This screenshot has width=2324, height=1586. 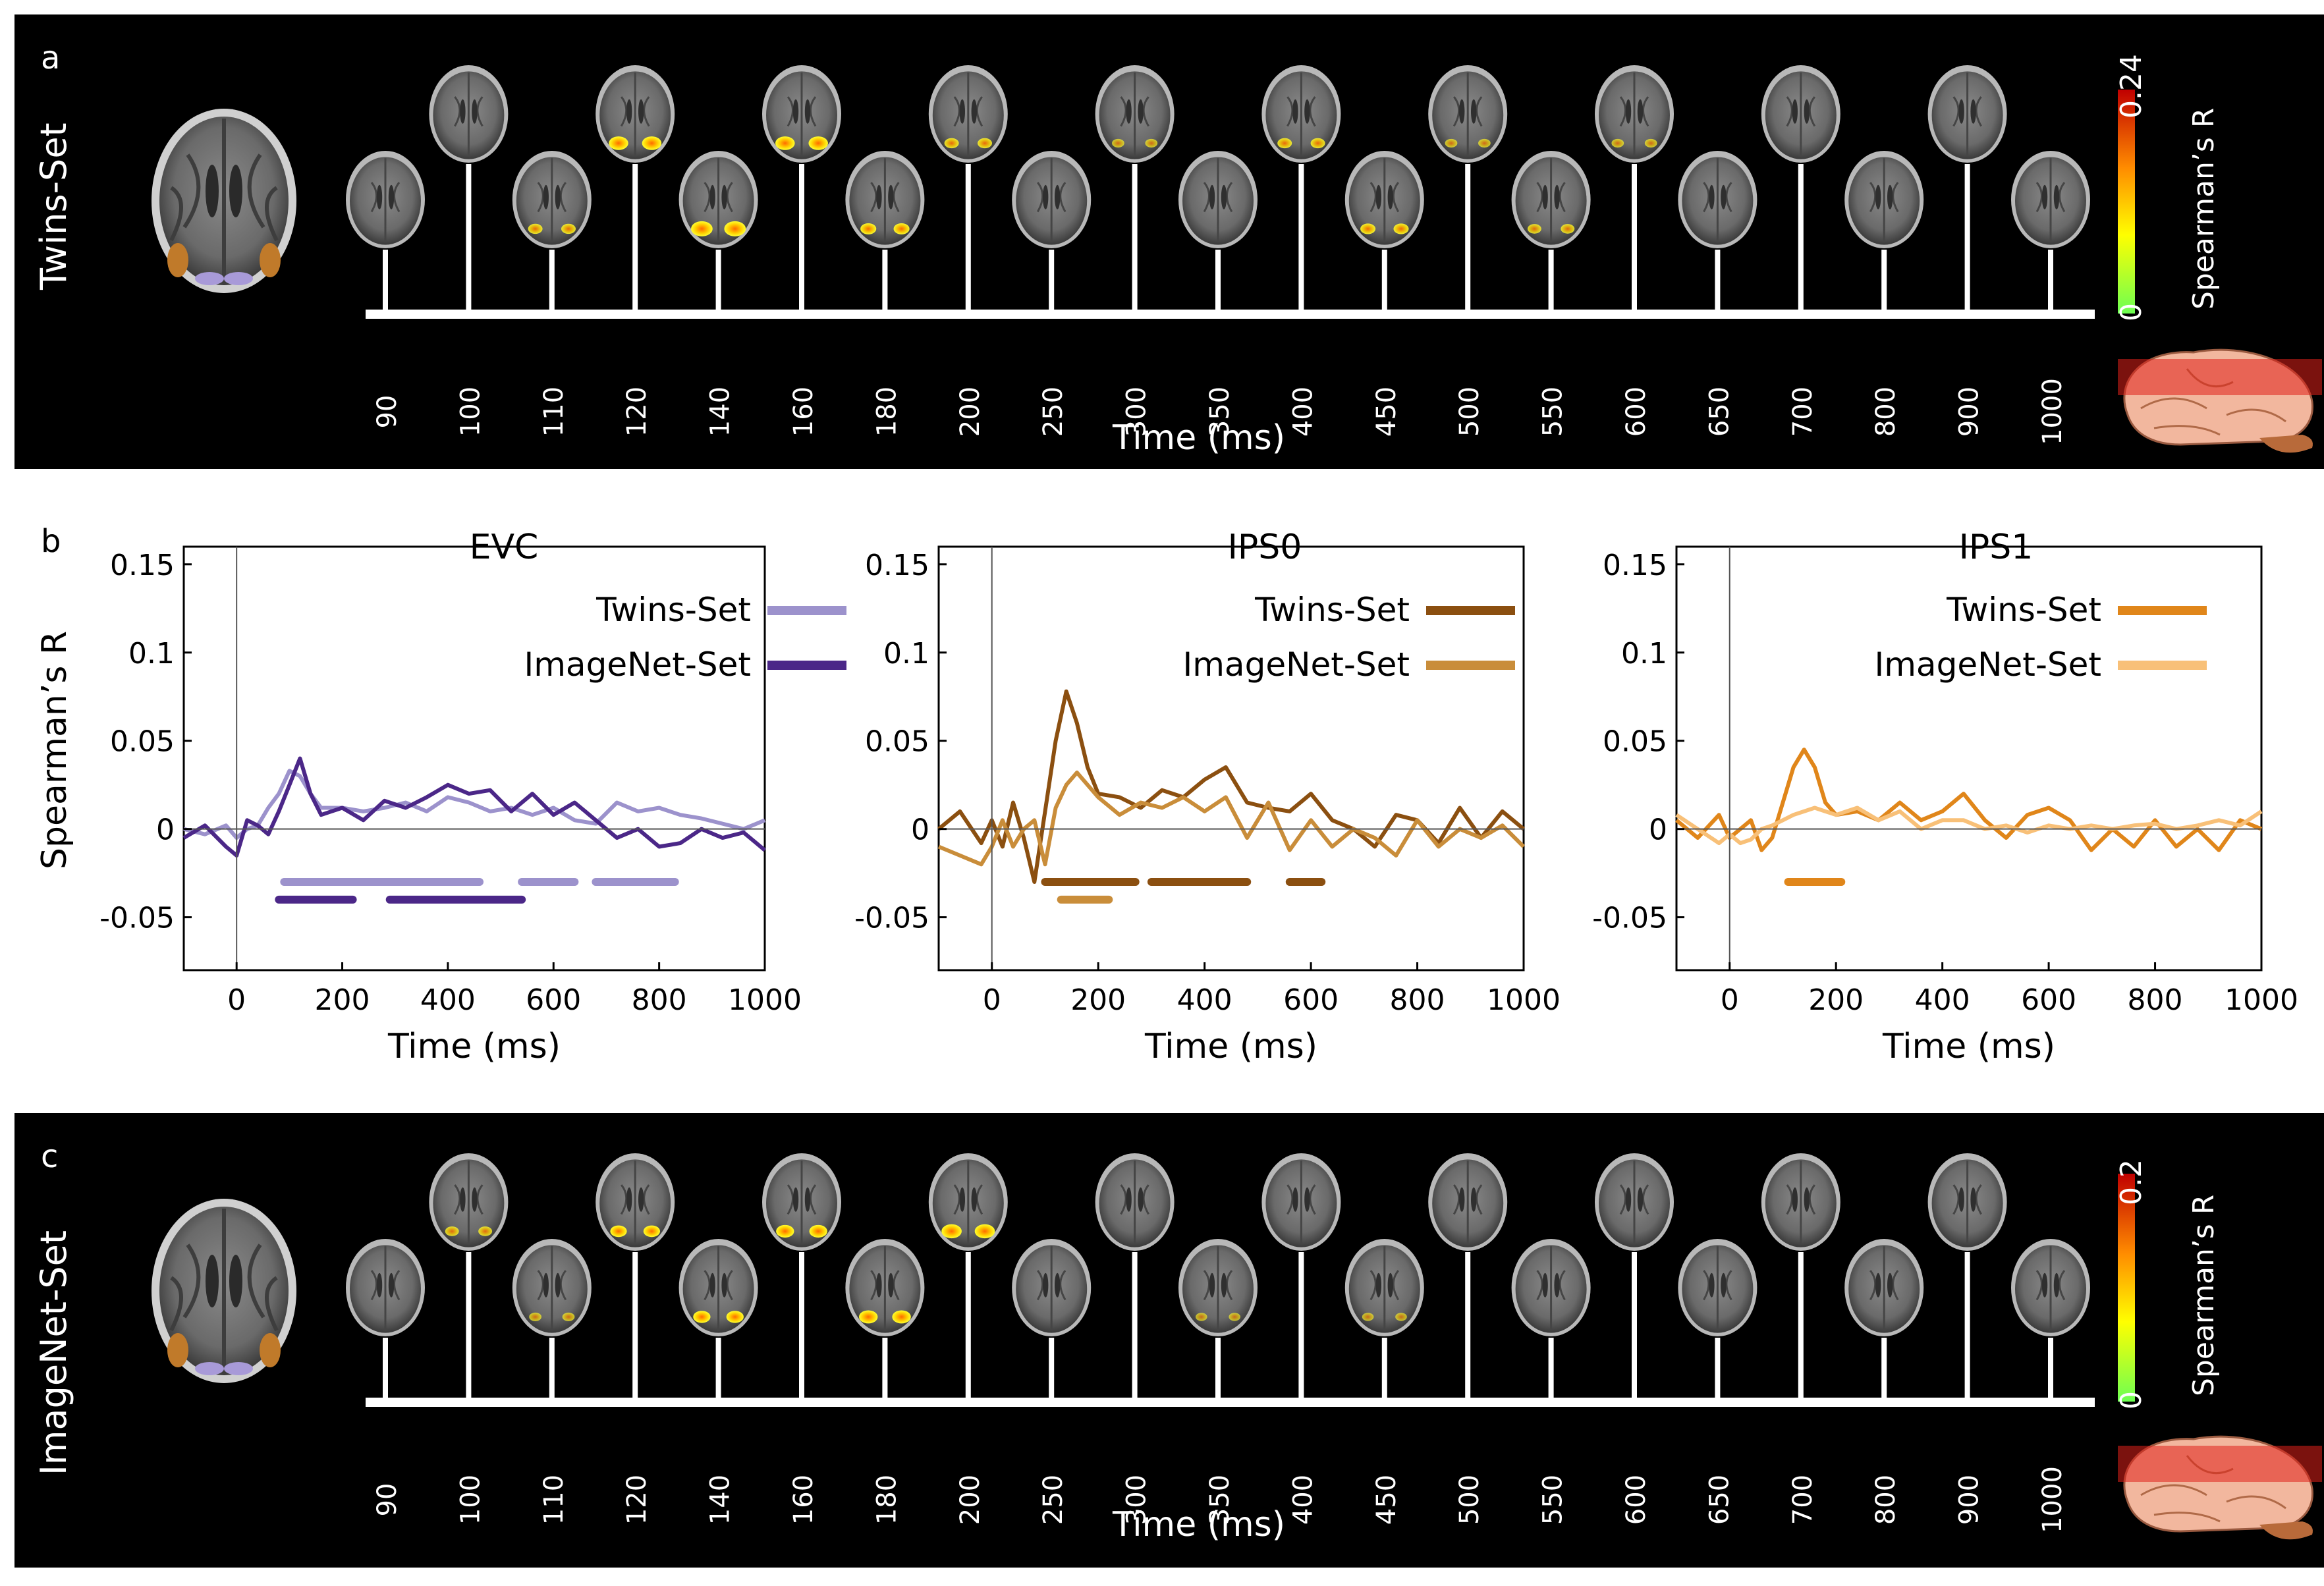 I want to click on brain-slice-t450, so click(x=1384, y=1287).